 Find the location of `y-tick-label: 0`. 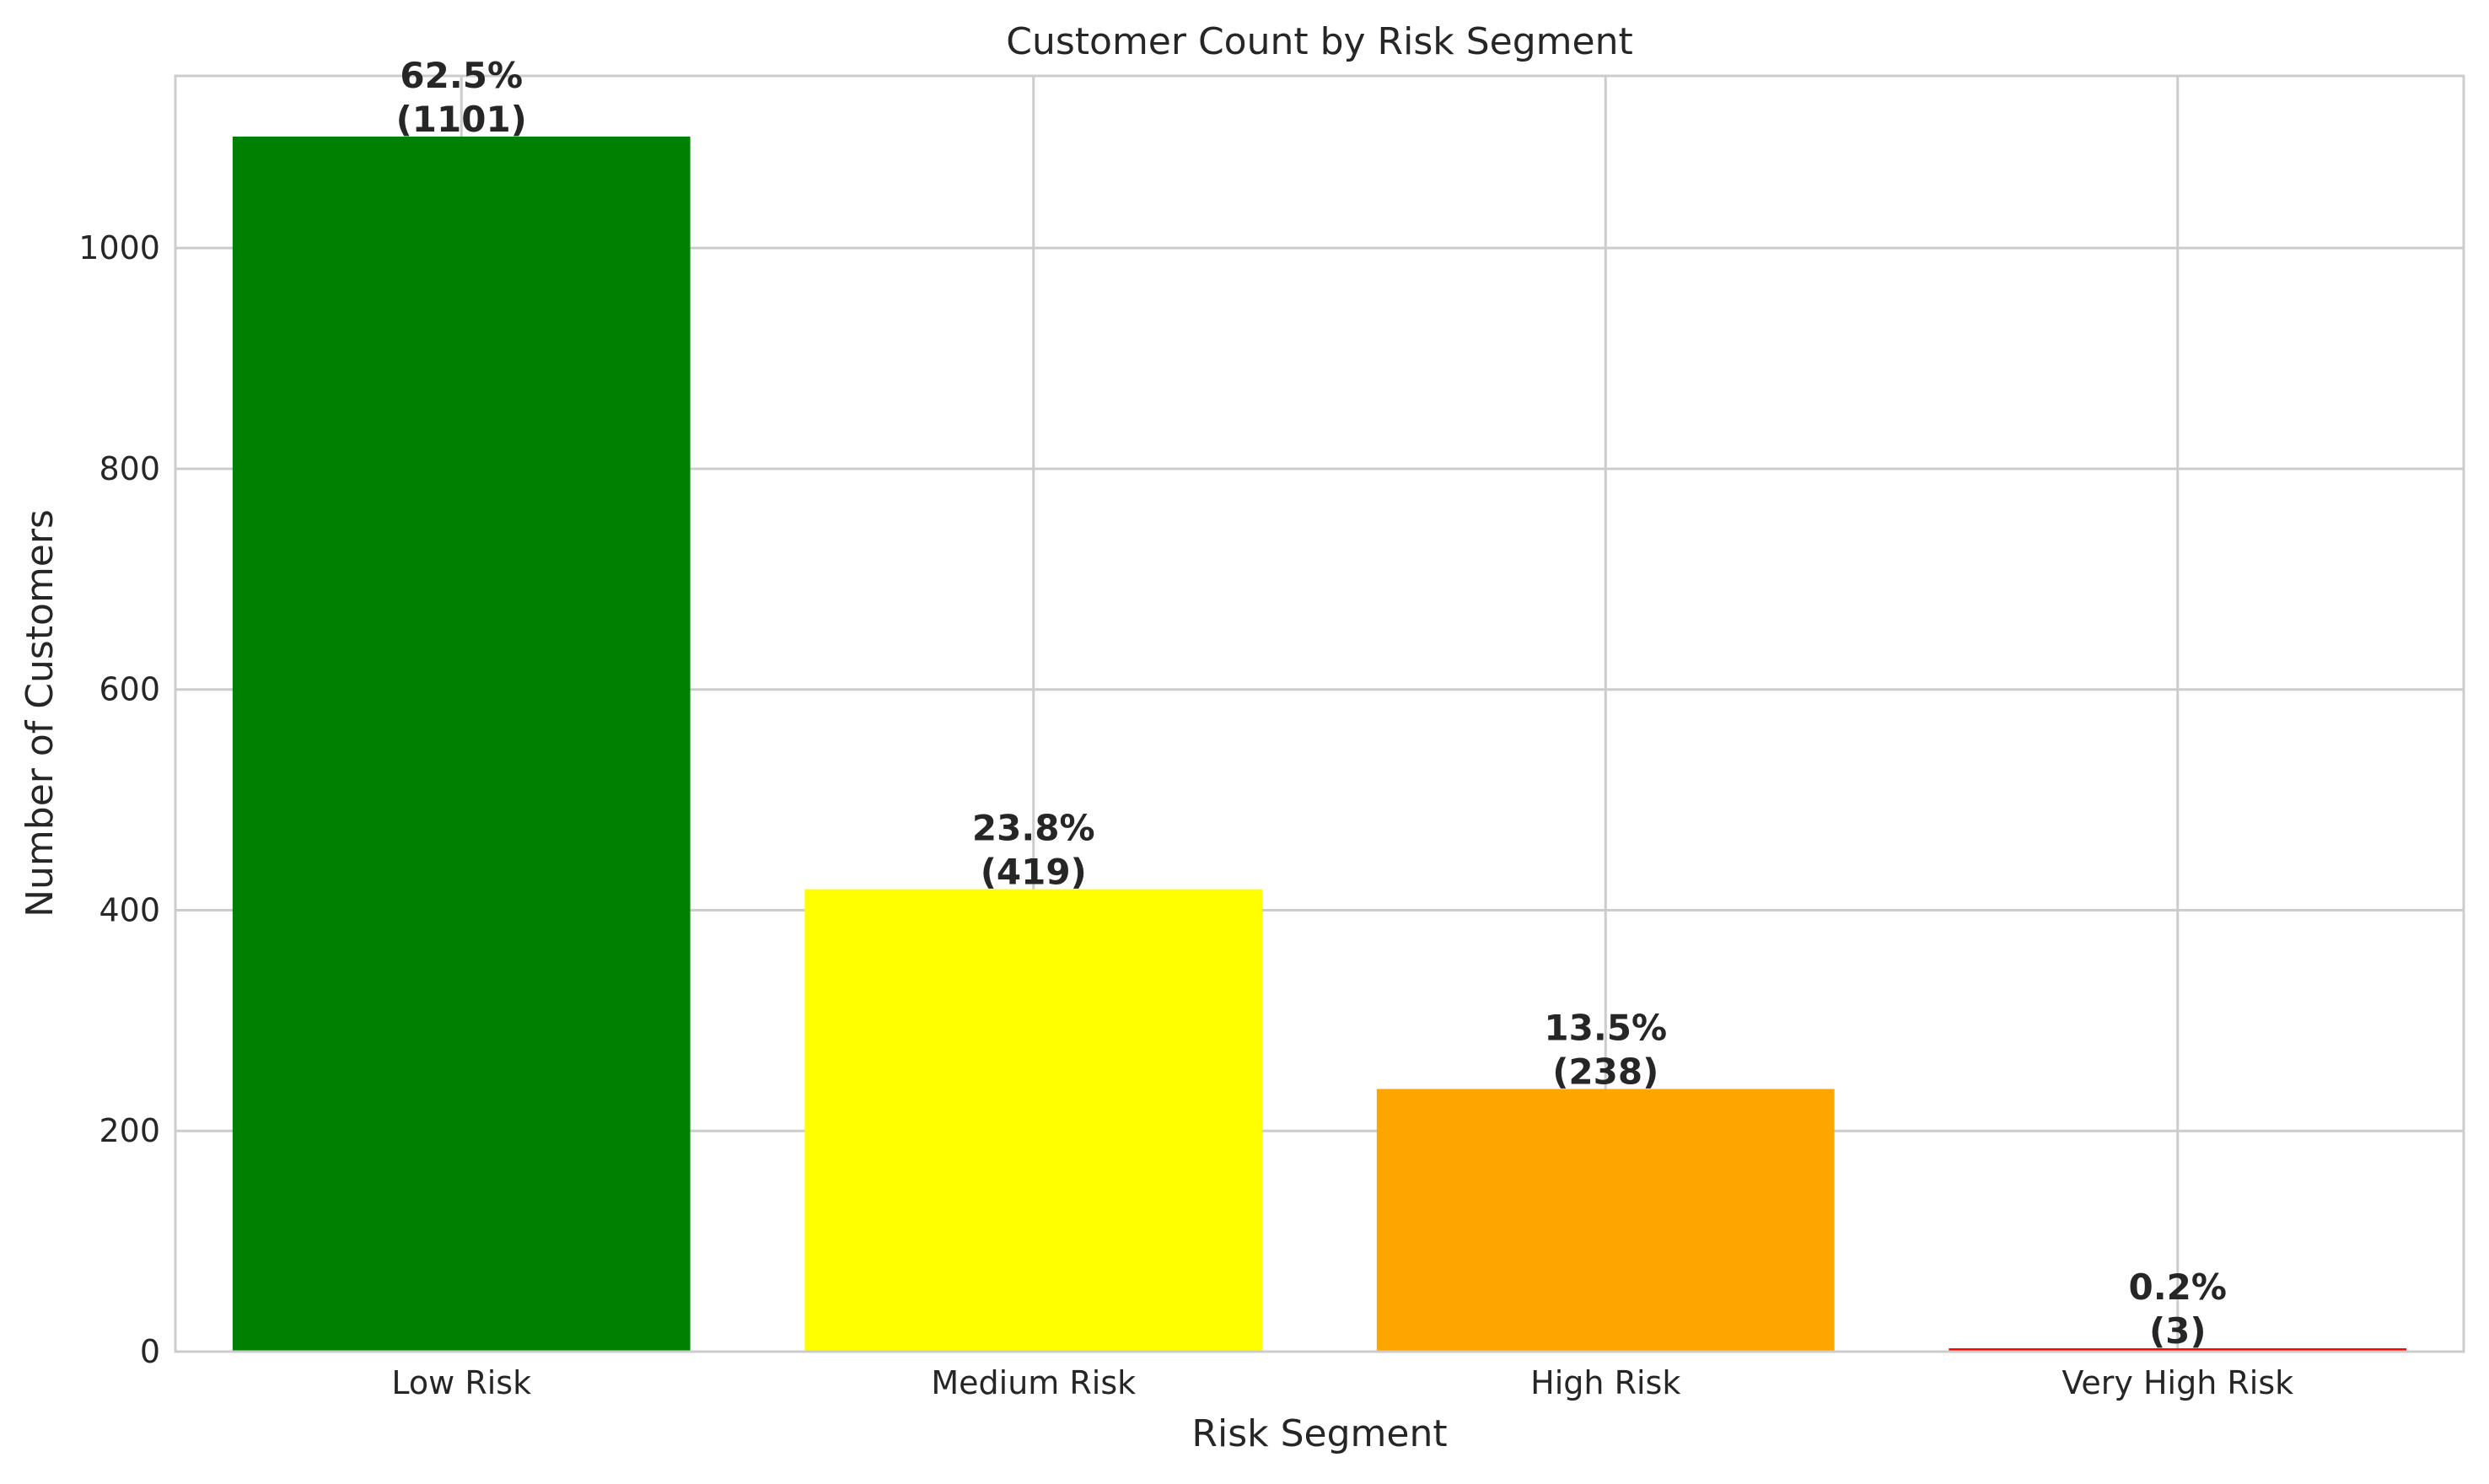

y-tick-label: 0 is located at coordinates (150, 1351).